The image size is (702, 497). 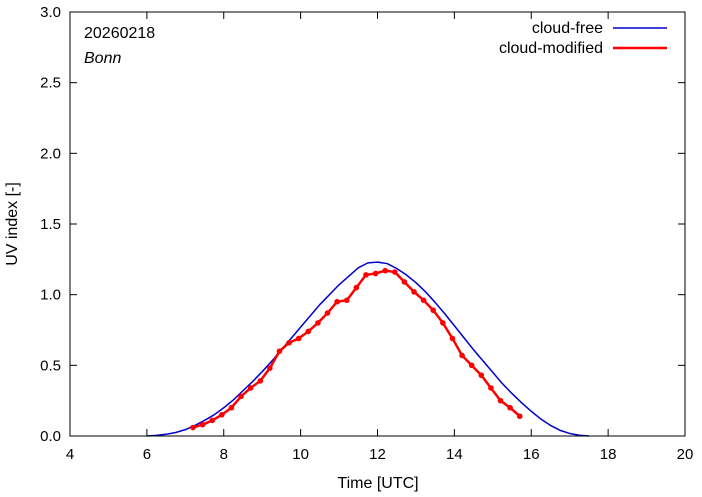 I want to click on legend: cloud-free cloud-modified, so click(x=583, y=38).